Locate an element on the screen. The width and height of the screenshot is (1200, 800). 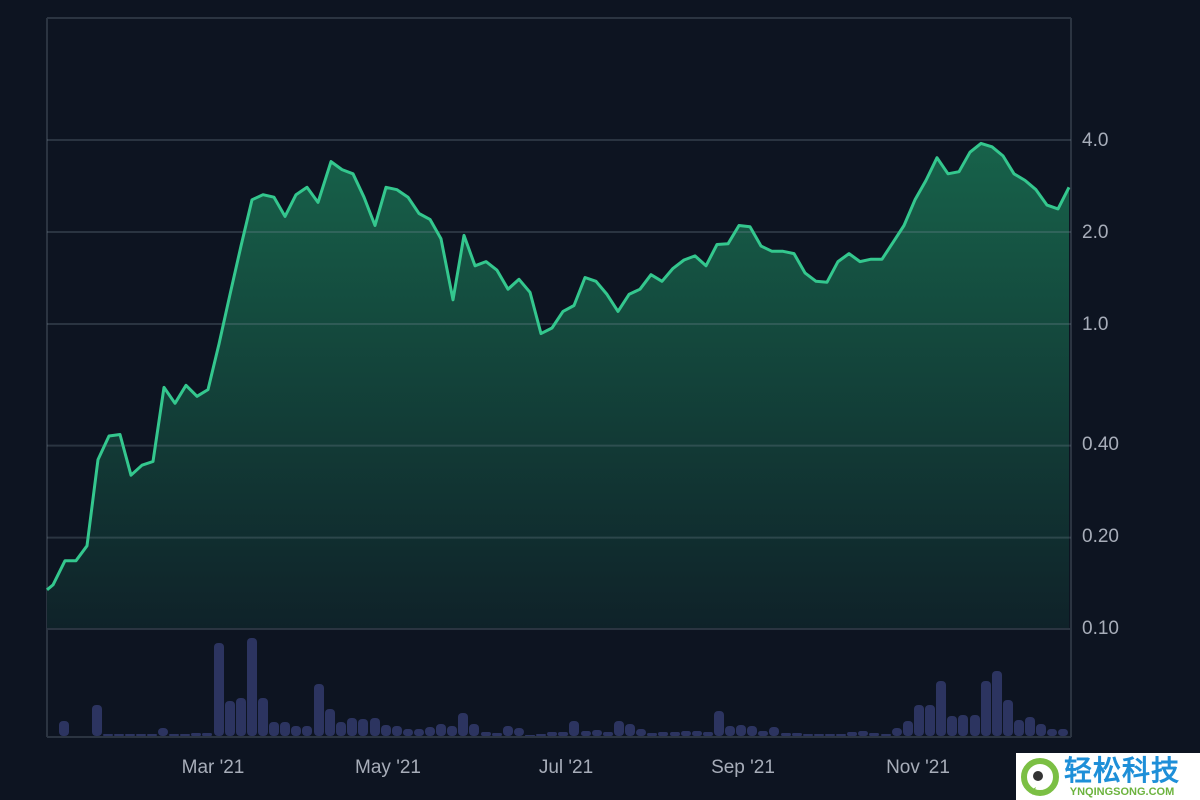
x-tick-label: Jul '21 is located at coordinates (566, 767).